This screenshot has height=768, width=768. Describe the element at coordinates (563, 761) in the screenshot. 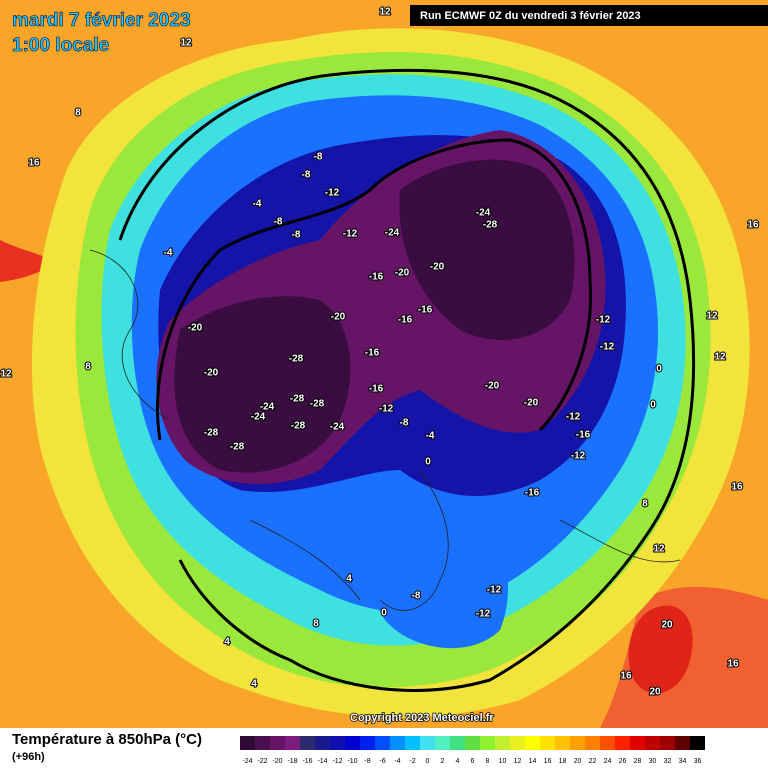

I see `legend-tick-label: 18` at that location.